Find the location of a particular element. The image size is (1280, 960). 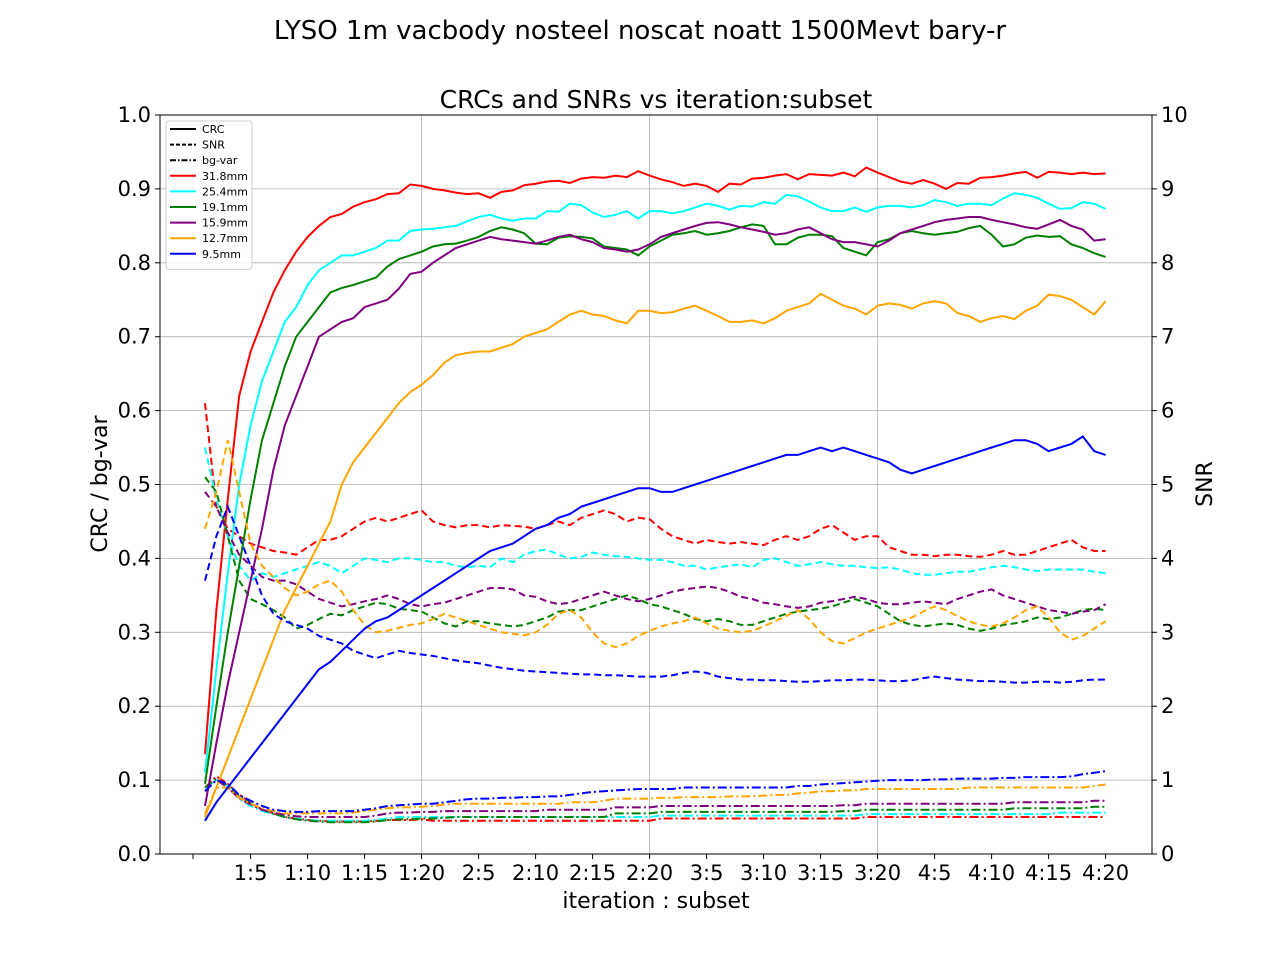

legend-label: bg-var is located at coordinates (220, 160).